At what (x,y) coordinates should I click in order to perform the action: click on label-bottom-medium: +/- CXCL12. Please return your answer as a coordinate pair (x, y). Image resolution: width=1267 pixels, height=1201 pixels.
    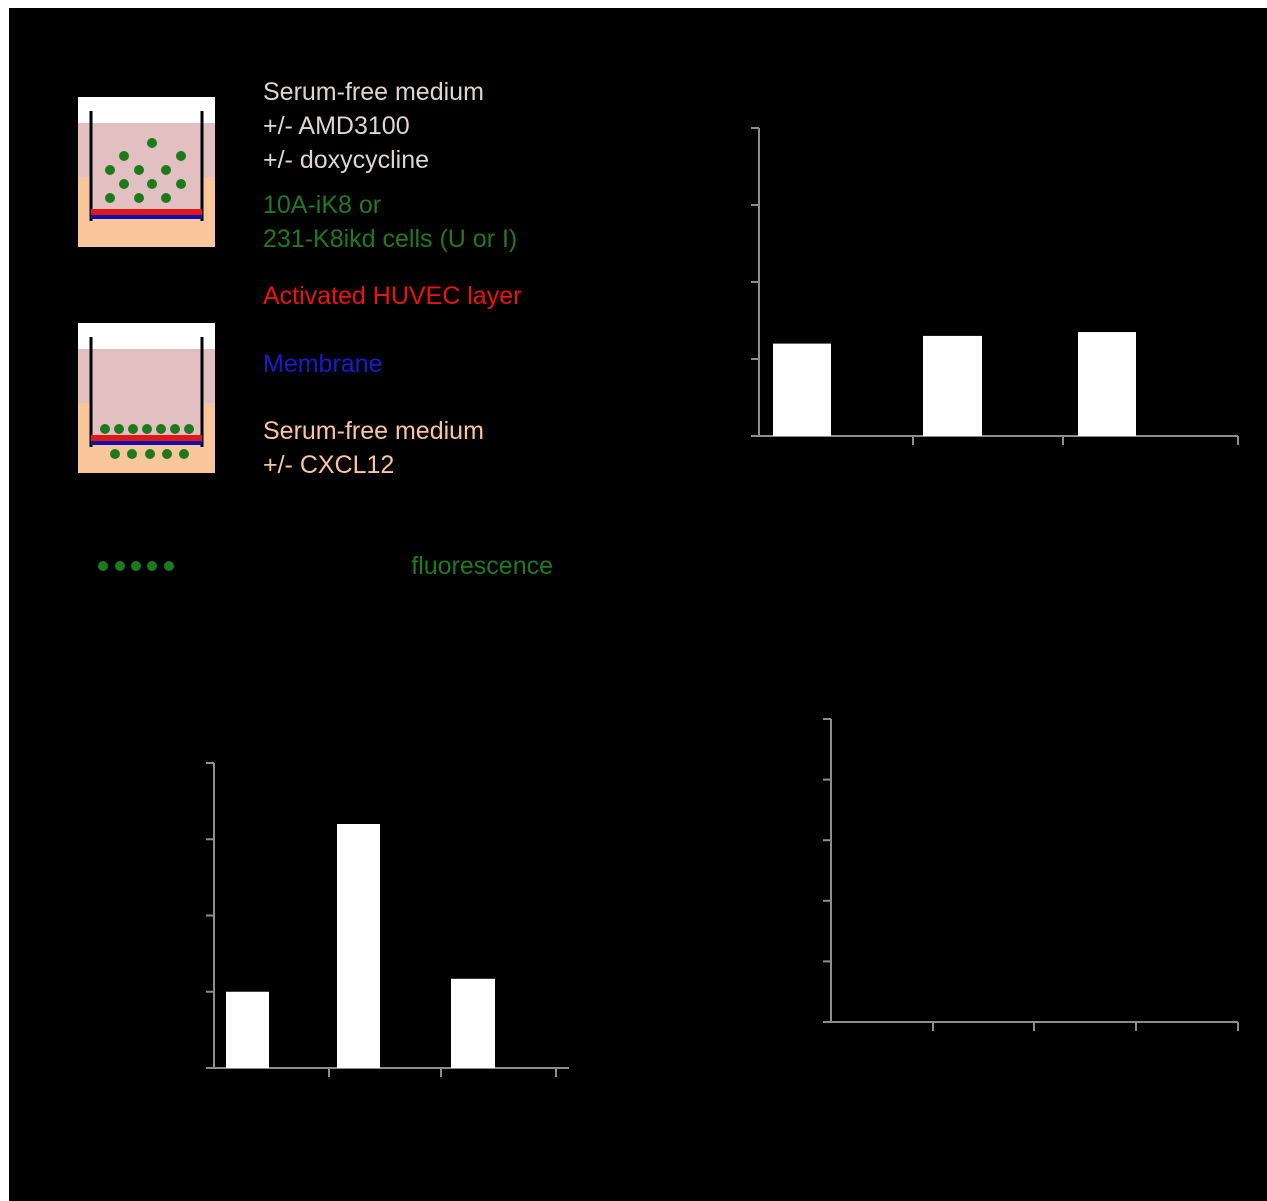
    Looking at the image, I should click on (328, 465).